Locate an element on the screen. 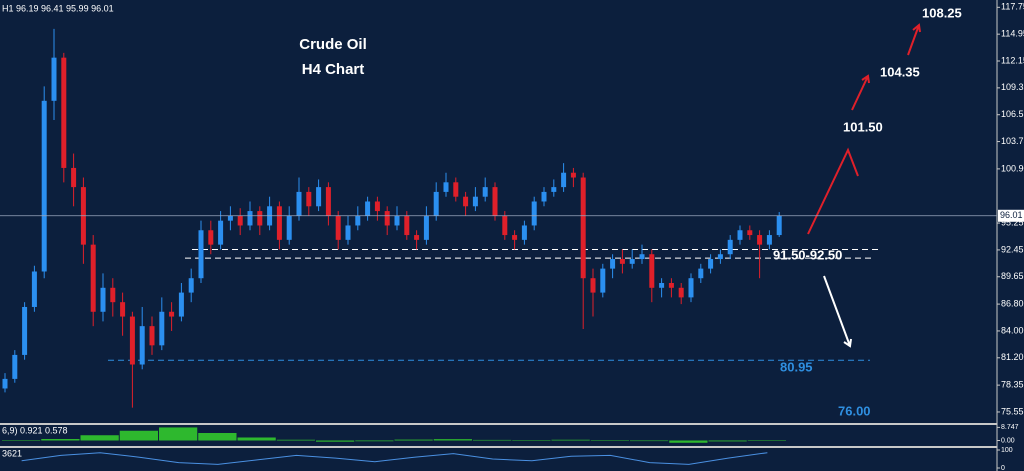  y-tick-label: 106.55 is located at coordinates (1012, 114).